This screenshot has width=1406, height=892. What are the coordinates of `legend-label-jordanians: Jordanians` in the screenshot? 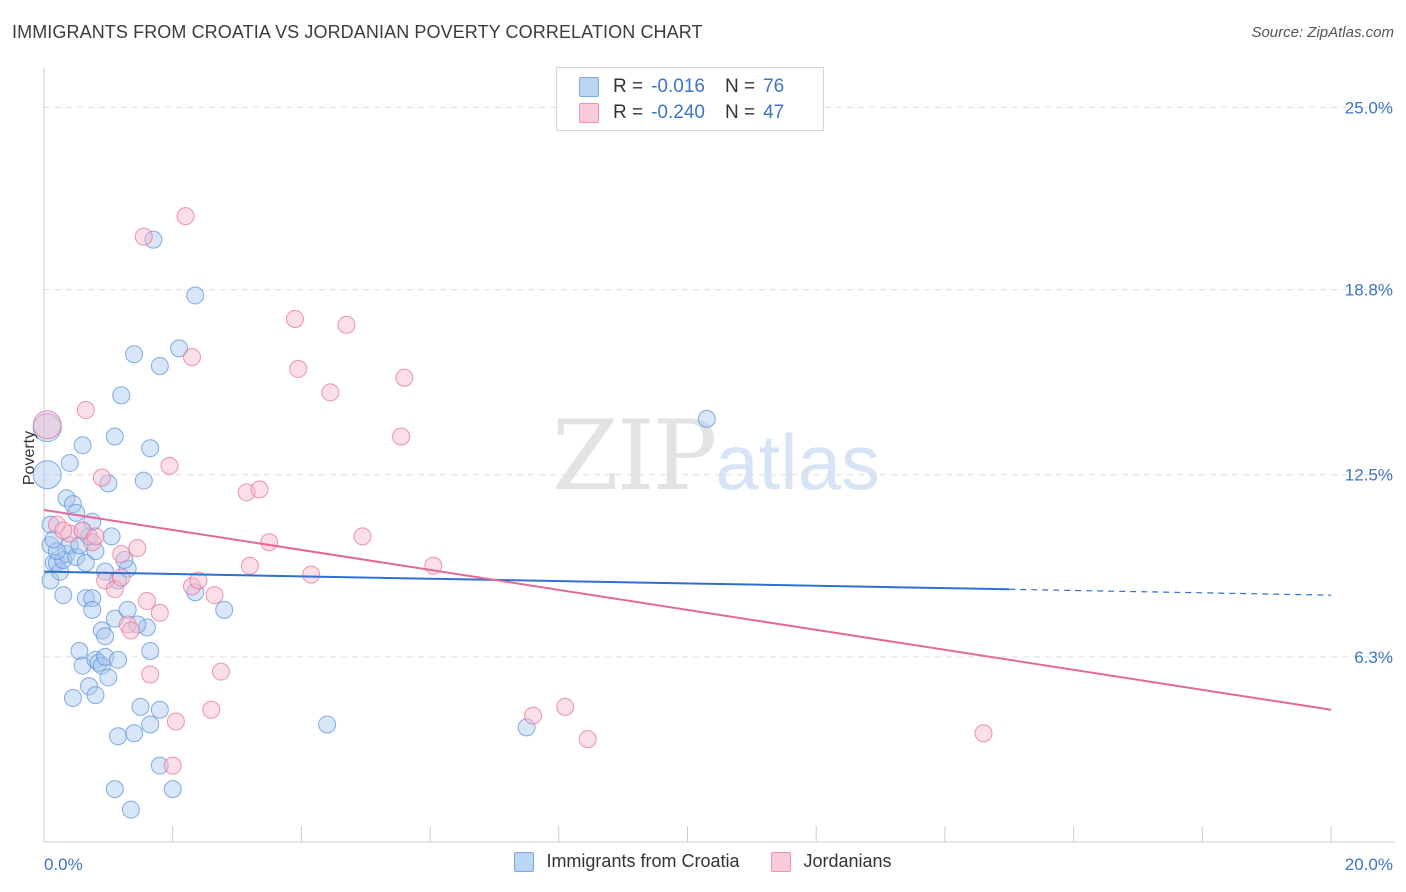 It's located at (847, 861).